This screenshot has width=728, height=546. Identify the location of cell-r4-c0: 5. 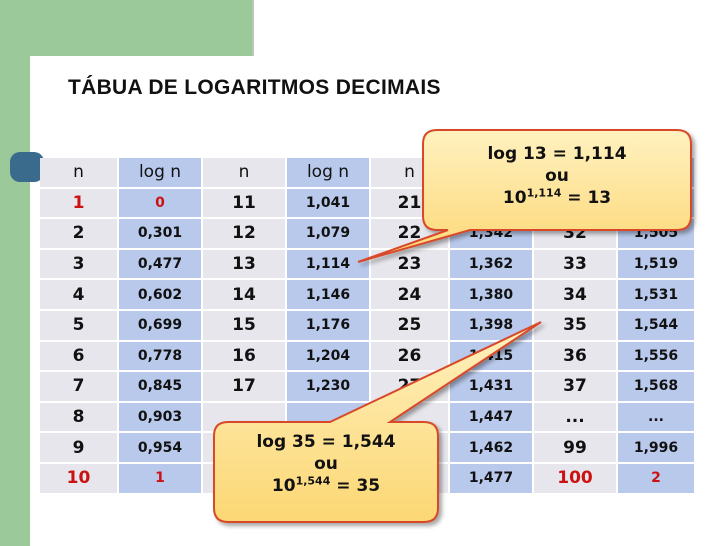
(78, 325).